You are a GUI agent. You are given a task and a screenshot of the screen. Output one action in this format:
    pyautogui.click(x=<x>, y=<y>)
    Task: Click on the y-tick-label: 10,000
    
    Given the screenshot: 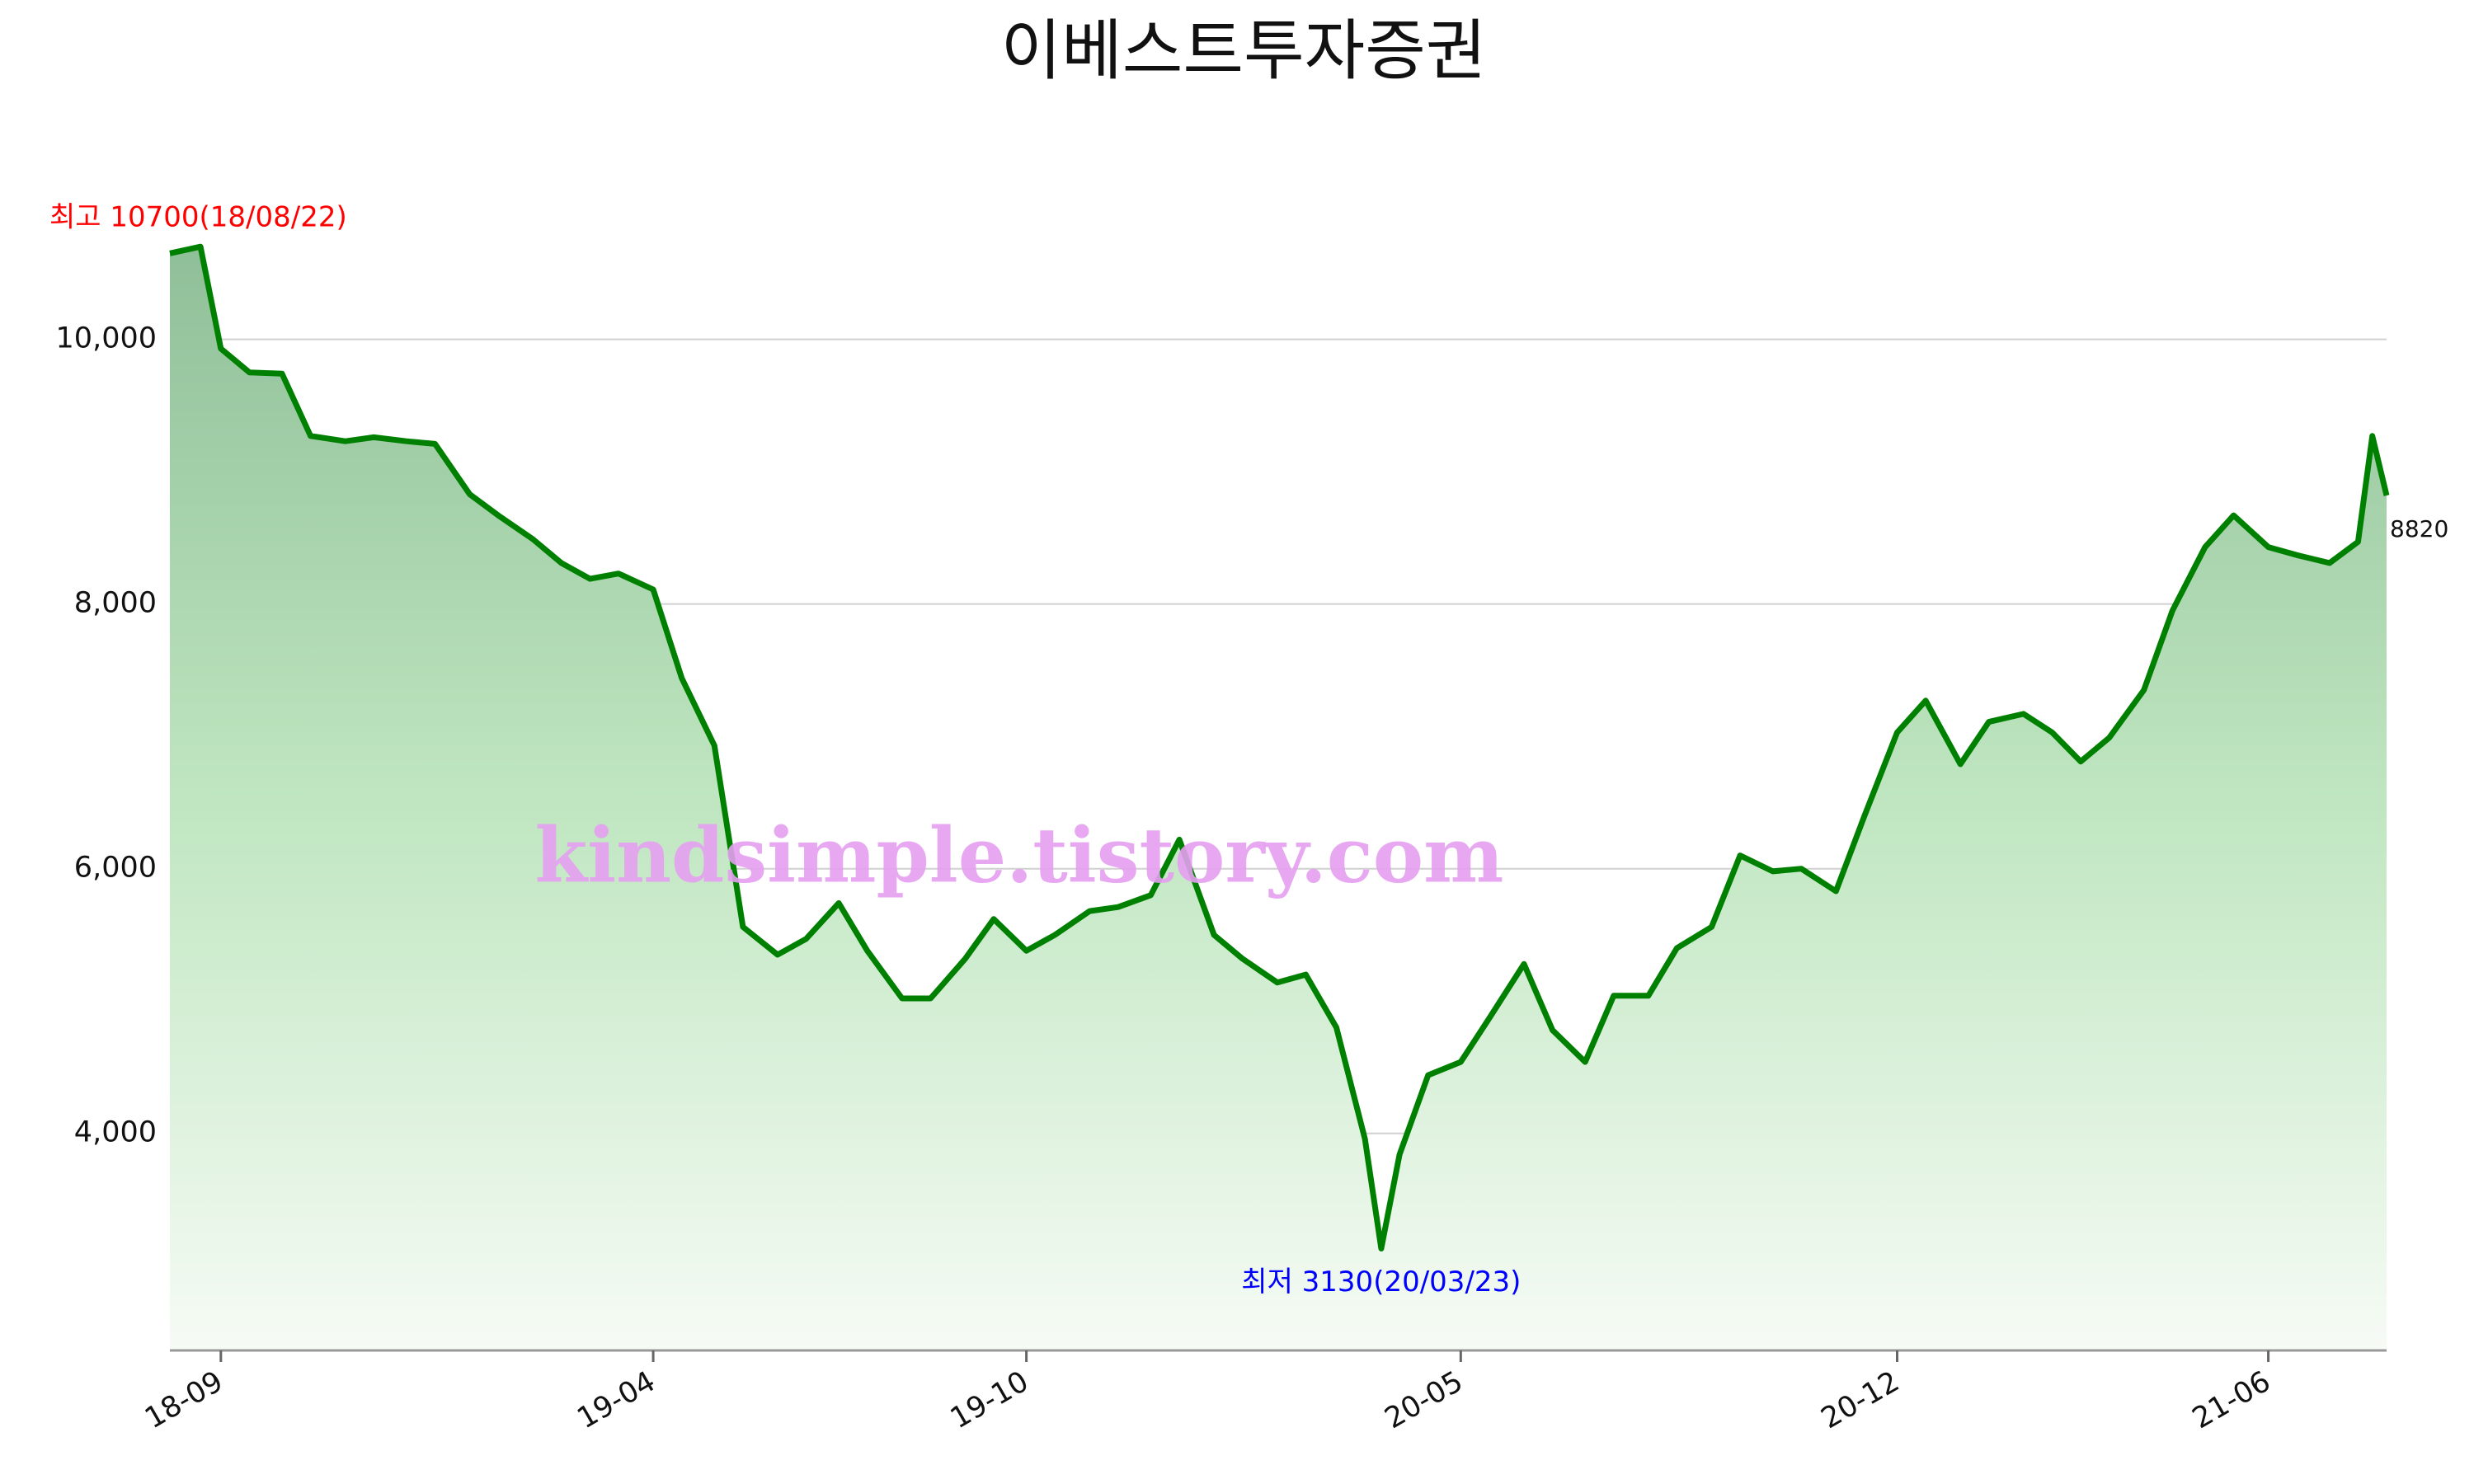 What is the action you would take?
    pyautogui.click(x=106, y=338)
    